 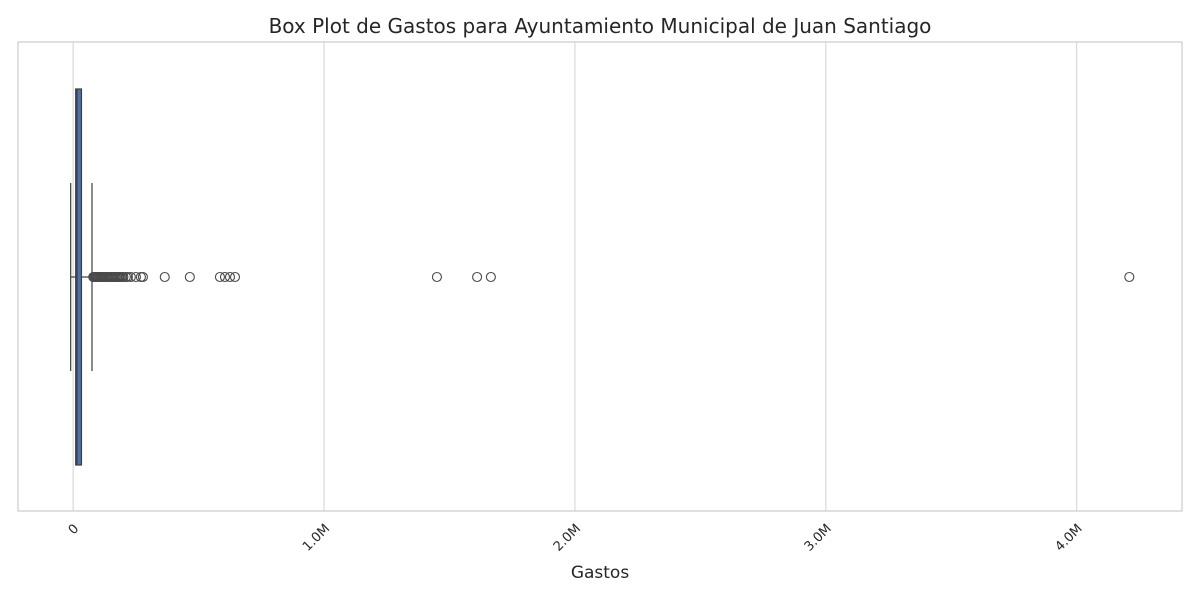 What do you see at coordinates (818, 537) in the screenshot?
I see `x-tick-label-3: 3.0M` at bounding box center [818, 537].